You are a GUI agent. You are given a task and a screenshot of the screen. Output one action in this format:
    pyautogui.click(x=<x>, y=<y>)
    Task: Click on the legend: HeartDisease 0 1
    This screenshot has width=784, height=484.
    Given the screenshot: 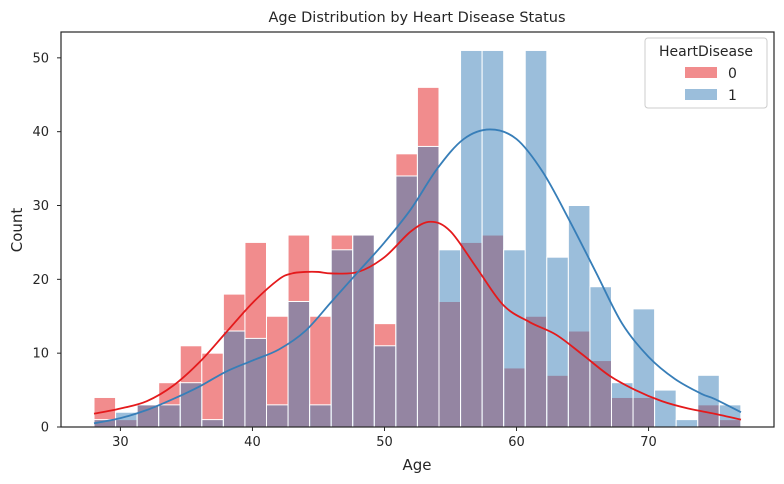 What is the action you would take?
    pyautogui.click(x=706, y=73)
    